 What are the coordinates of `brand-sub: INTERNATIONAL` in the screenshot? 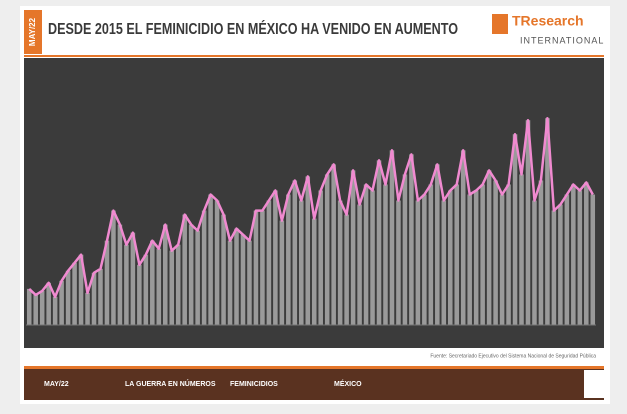 It's located at (562, 40).